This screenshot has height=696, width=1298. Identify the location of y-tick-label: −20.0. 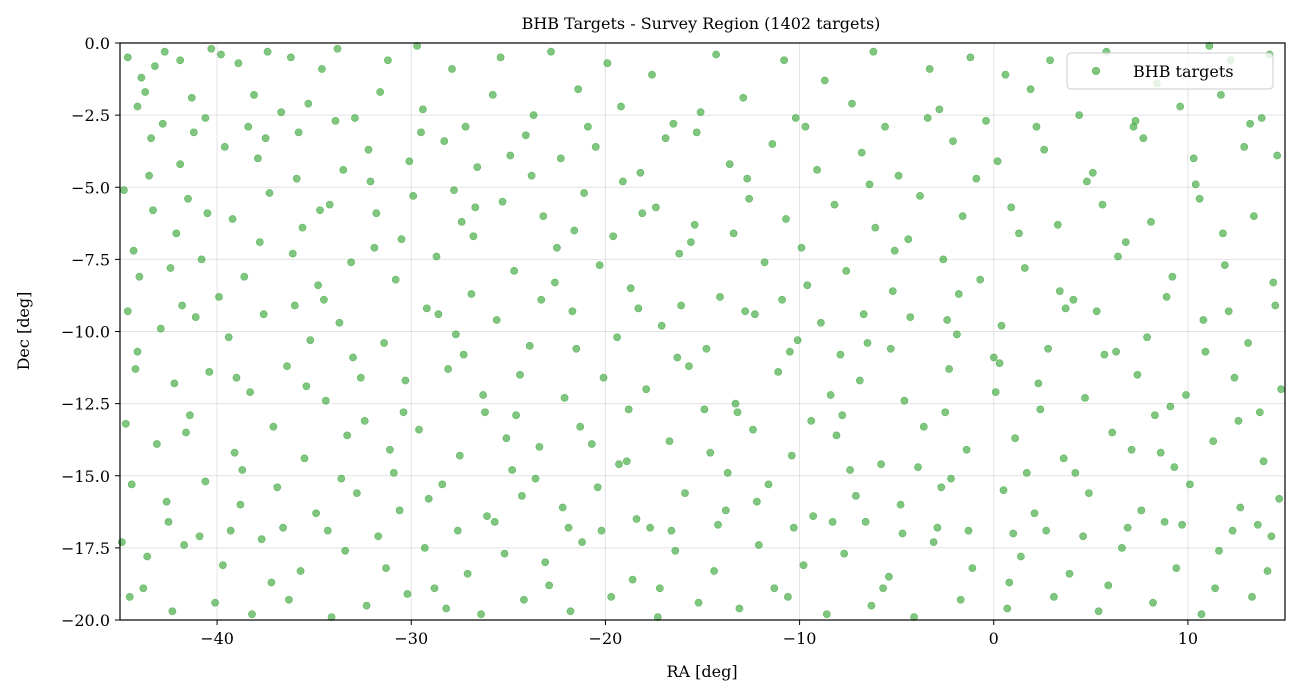
(85, 620).